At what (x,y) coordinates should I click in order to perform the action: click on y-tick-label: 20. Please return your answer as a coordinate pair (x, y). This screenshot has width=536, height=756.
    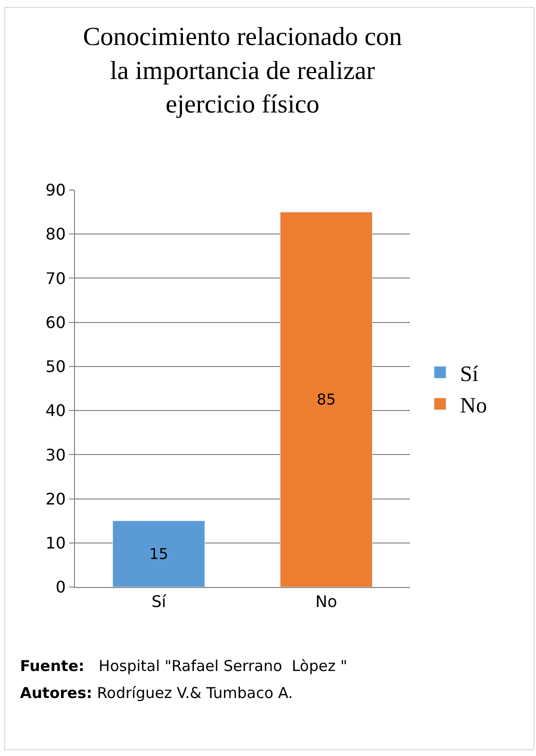
    Looking at the image, I should click on (55, 498).